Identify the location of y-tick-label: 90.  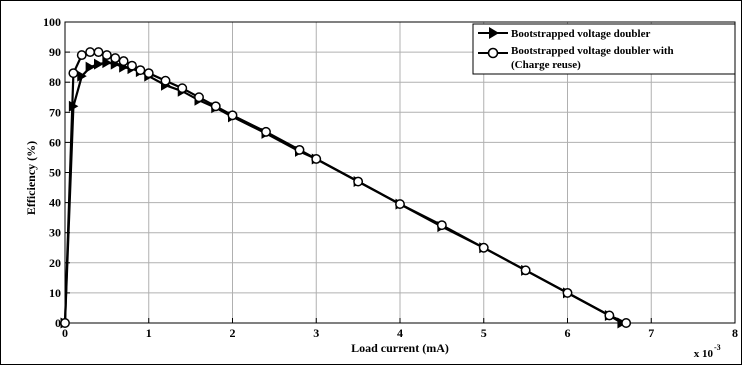
(55, 52).